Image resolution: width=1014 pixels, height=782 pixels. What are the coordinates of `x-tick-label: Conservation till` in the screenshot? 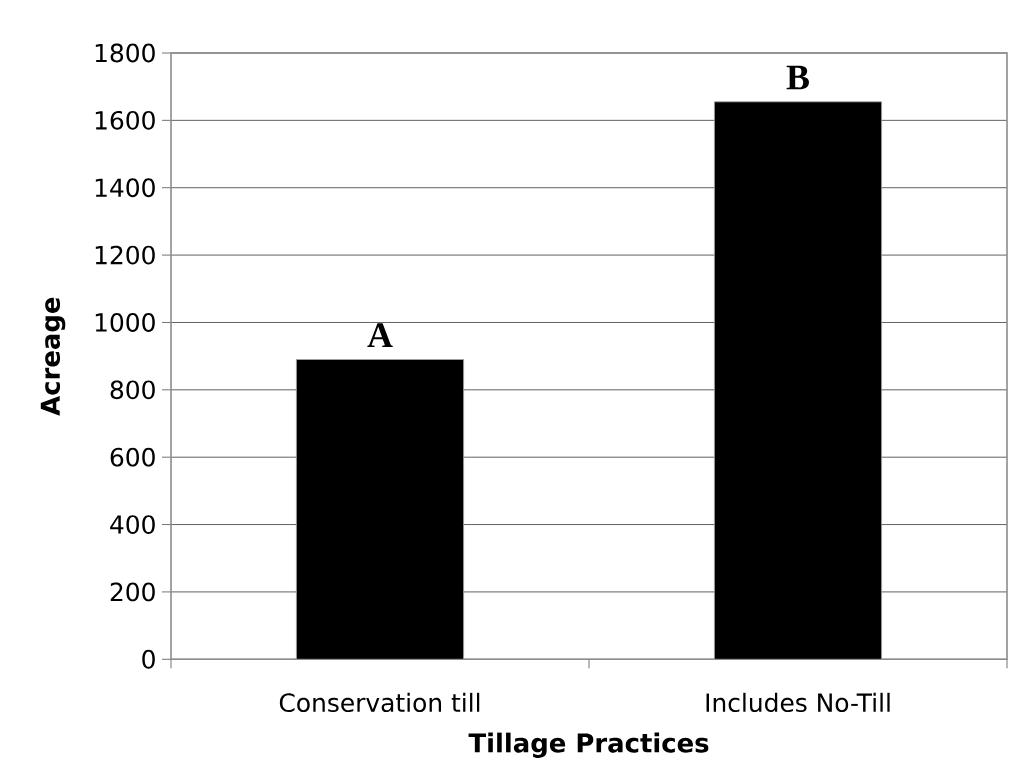 It's located at (379, 702).